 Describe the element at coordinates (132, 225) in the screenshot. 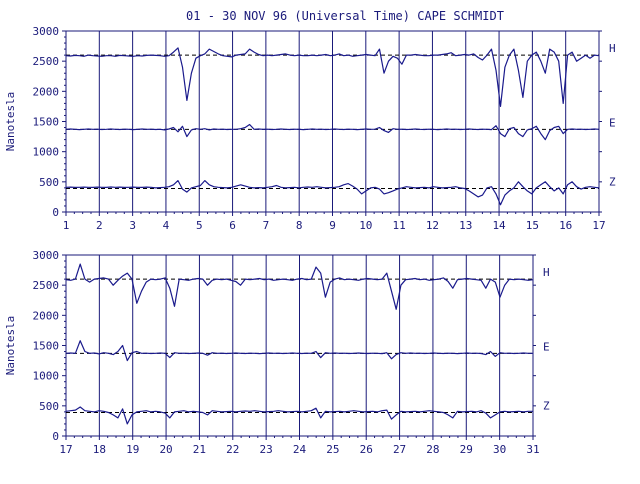

I see `x-tick-label: 3` at that location.